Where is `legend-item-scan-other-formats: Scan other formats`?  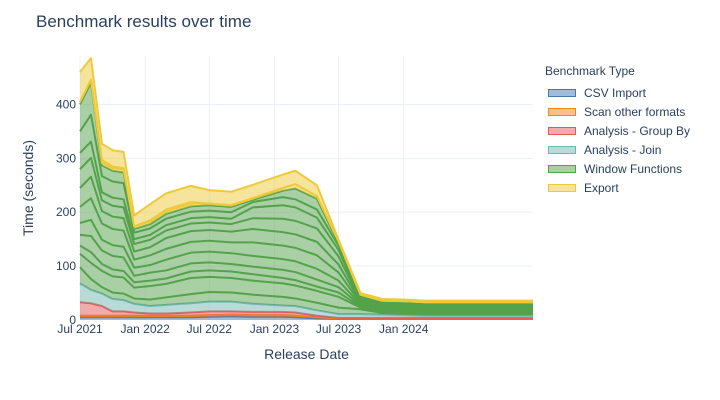
legend-item-scan-other-formats: Scan other formats is located at coordinates (617, 111).